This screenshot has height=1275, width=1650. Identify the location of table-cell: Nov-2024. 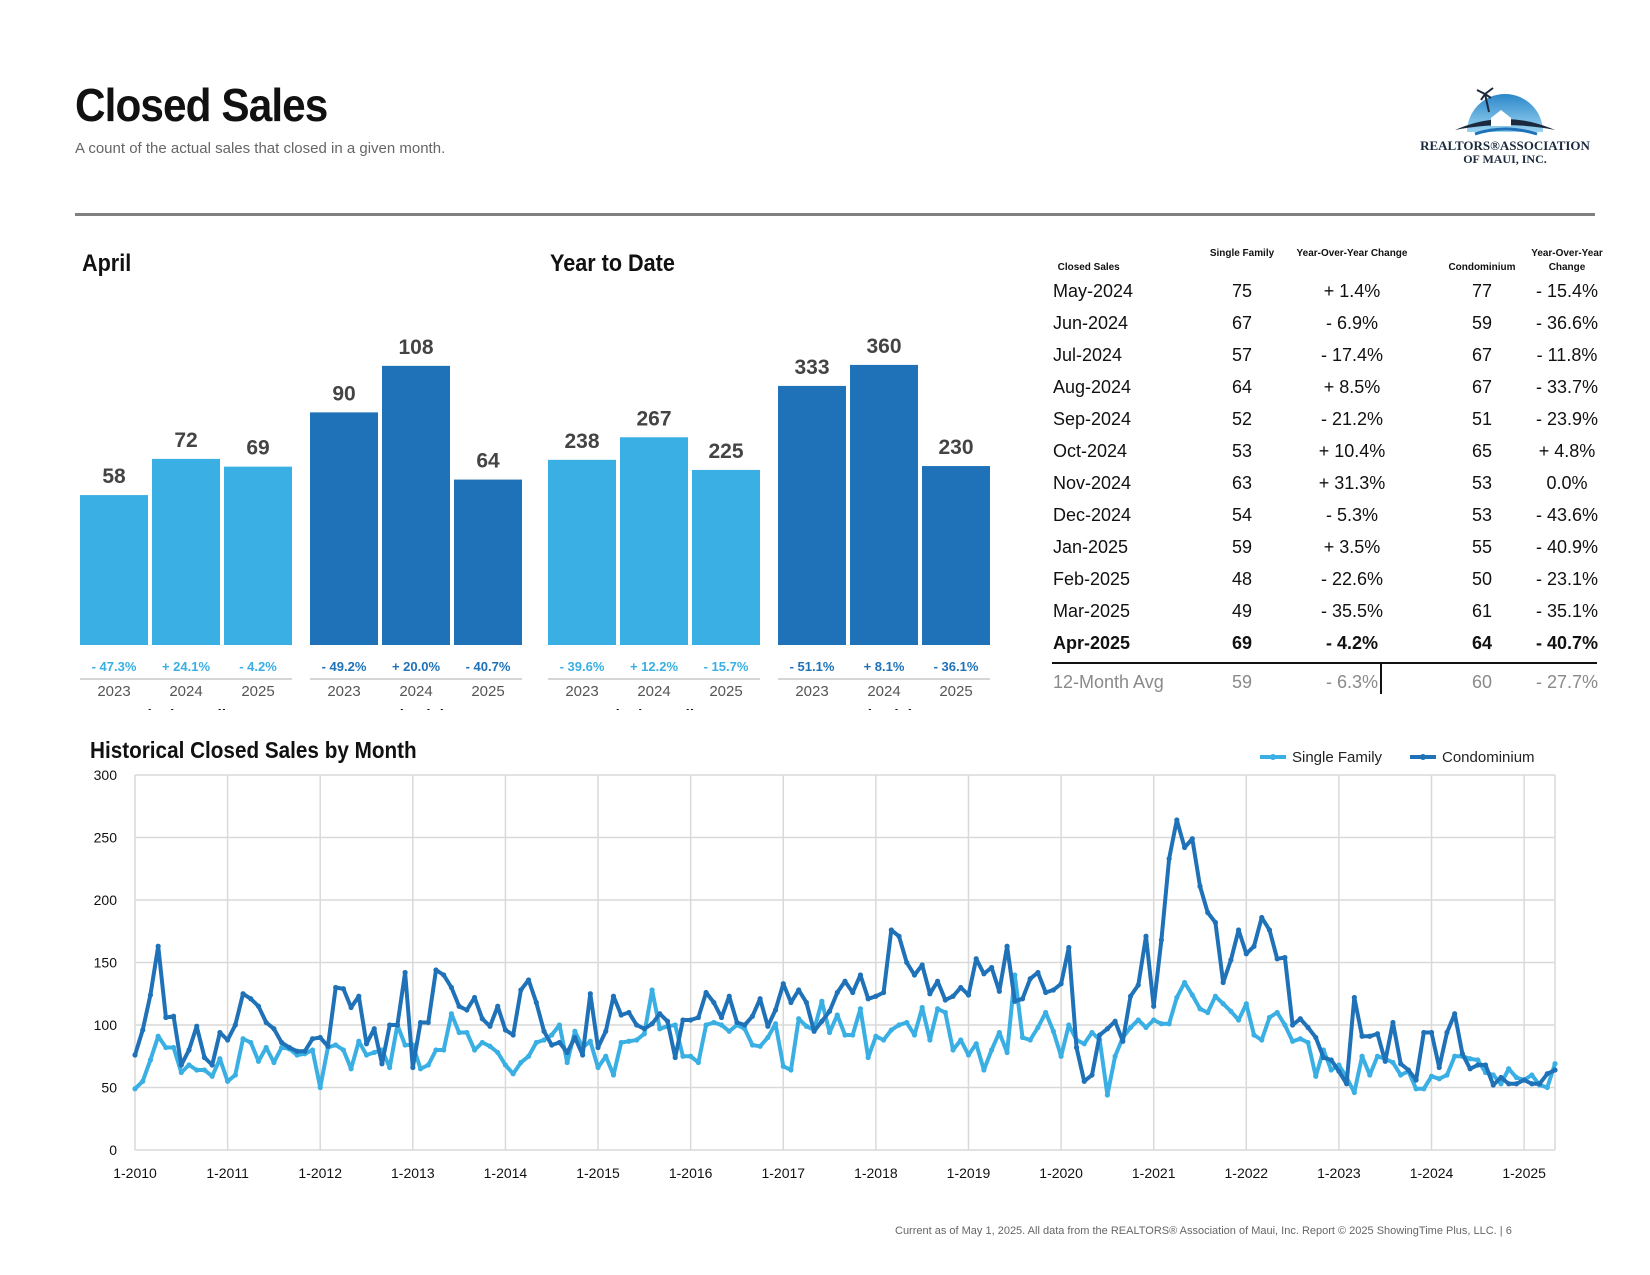
(1092, 483).